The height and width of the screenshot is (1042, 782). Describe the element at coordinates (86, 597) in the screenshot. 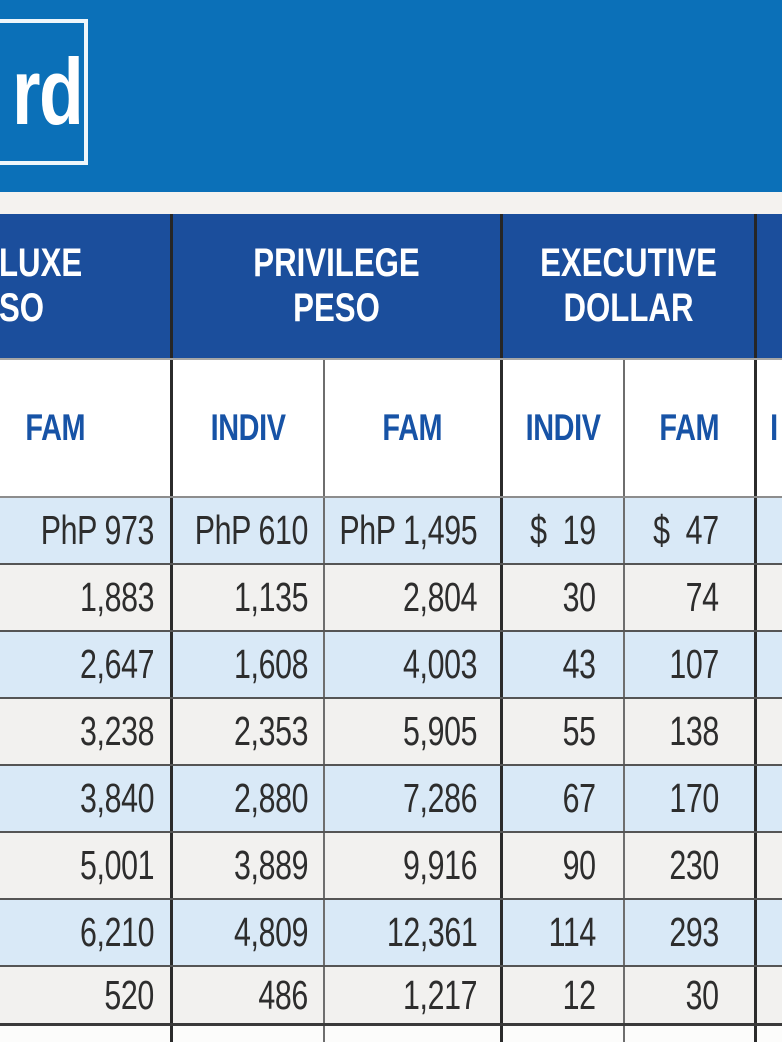

I see `price-cell: 1,883` at that location.